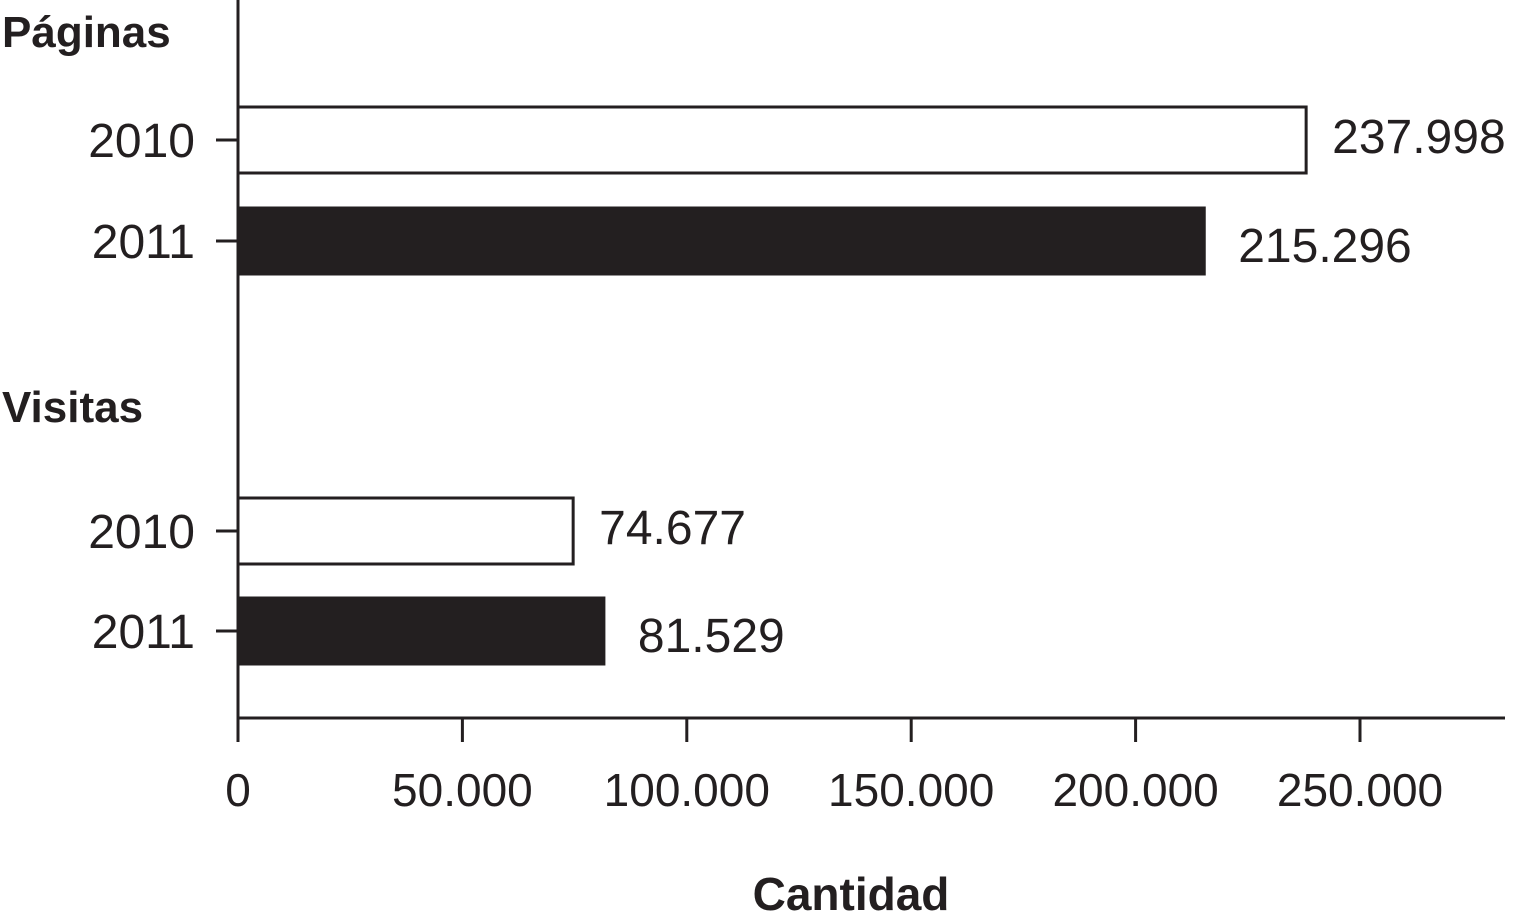 This screenshot has height=924, width=1527. Describe the element at coordinates (711, 636) in the screenshot. I see `data-label: 81.529` at that location.